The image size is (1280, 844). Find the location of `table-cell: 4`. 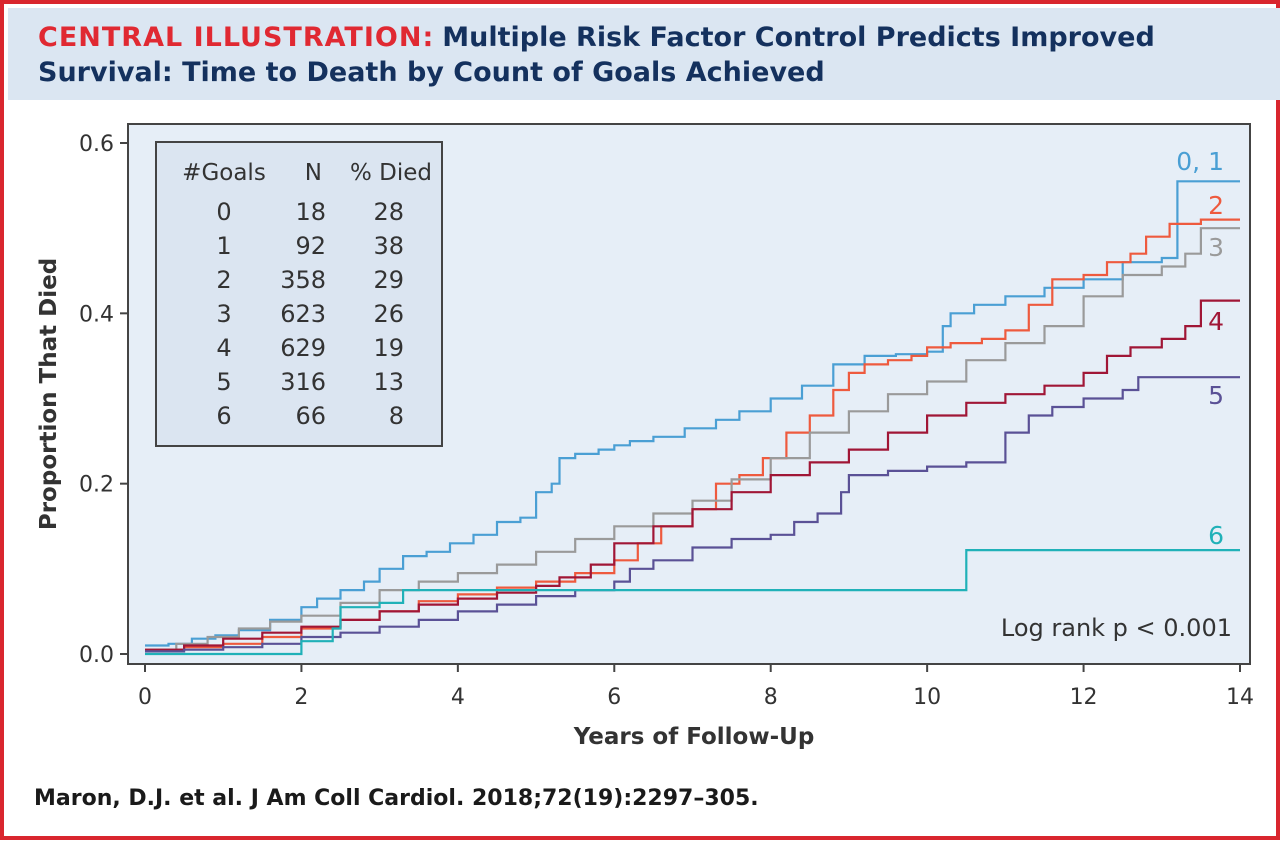

table-cell: 4 is located at coordinates (223, 348).